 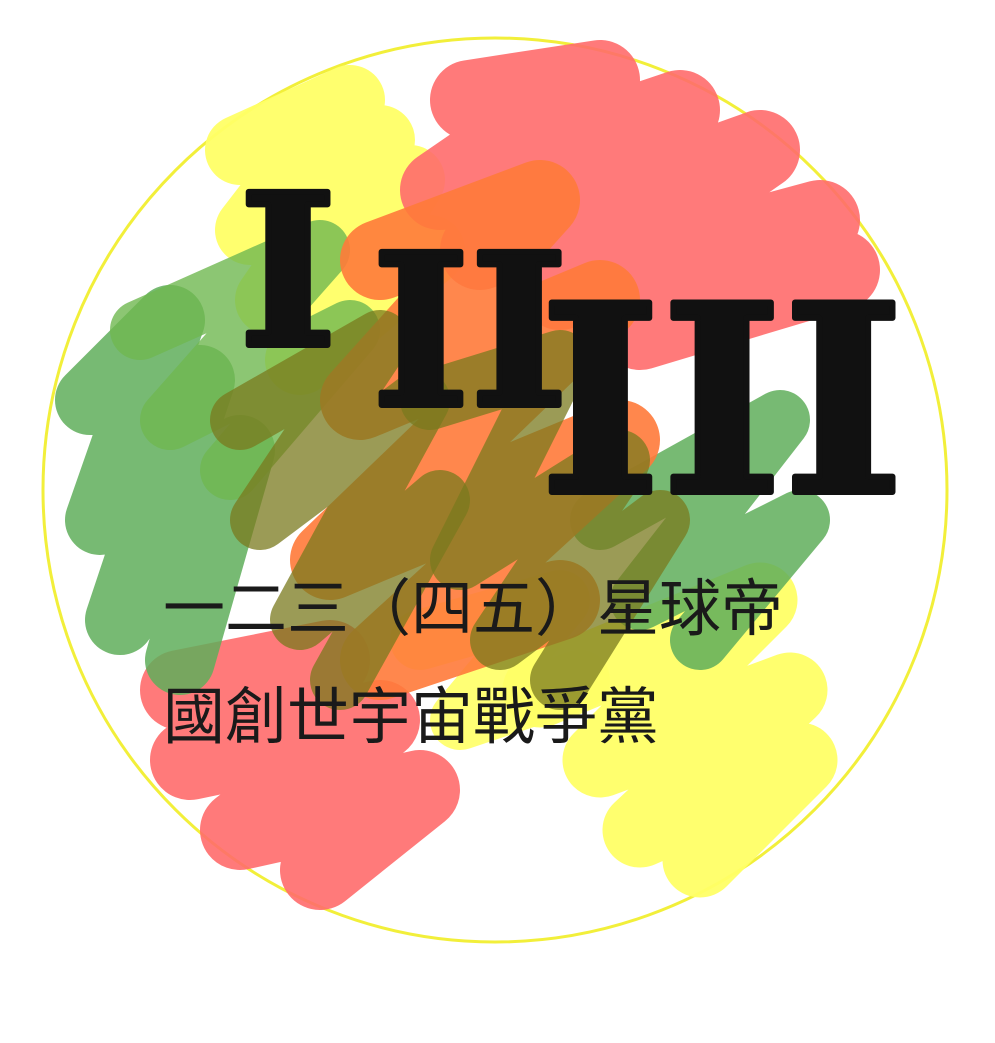 I want to click on numeral-two: II, so click(x=470, y=331).